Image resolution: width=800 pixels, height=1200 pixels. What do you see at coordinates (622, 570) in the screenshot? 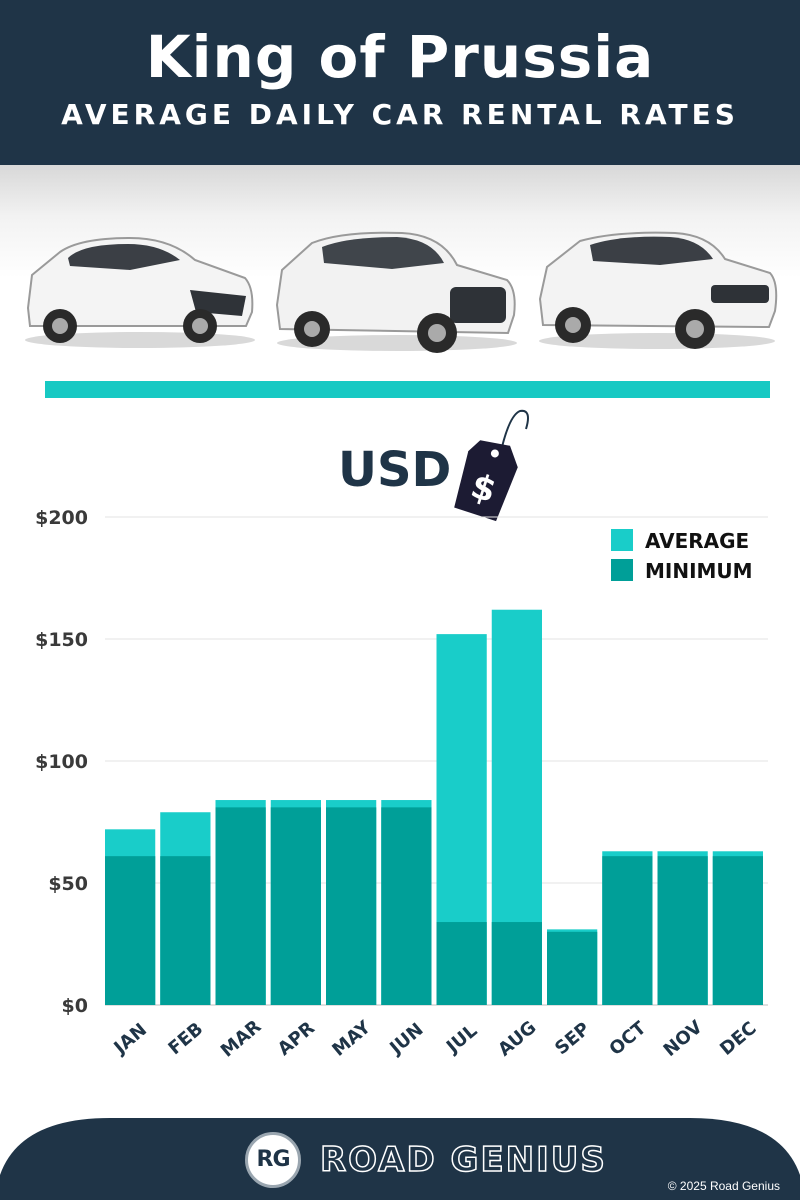
I see `legend-swatch-minimum` at bounding box center [622, 570].